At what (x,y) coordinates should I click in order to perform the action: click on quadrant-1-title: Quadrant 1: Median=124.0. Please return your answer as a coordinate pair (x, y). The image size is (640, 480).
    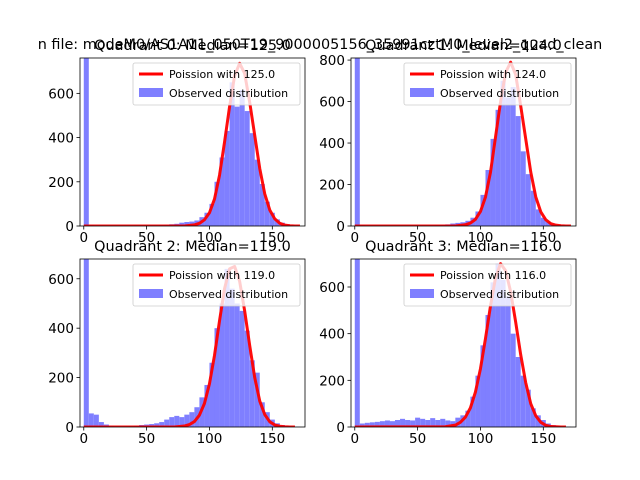
    Looking at the image, I should click on (463, 46).